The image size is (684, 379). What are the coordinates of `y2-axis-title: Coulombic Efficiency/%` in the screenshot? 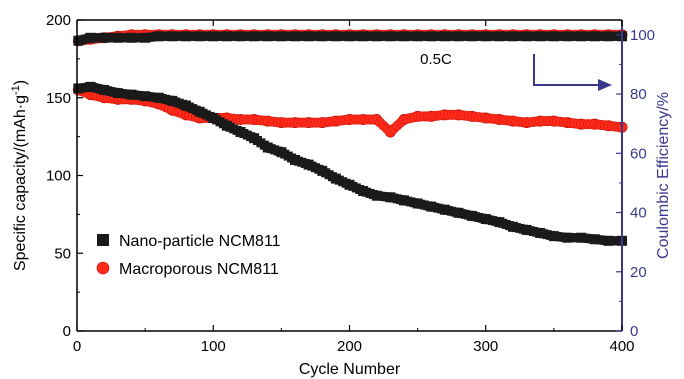 It's located at (663, 175).